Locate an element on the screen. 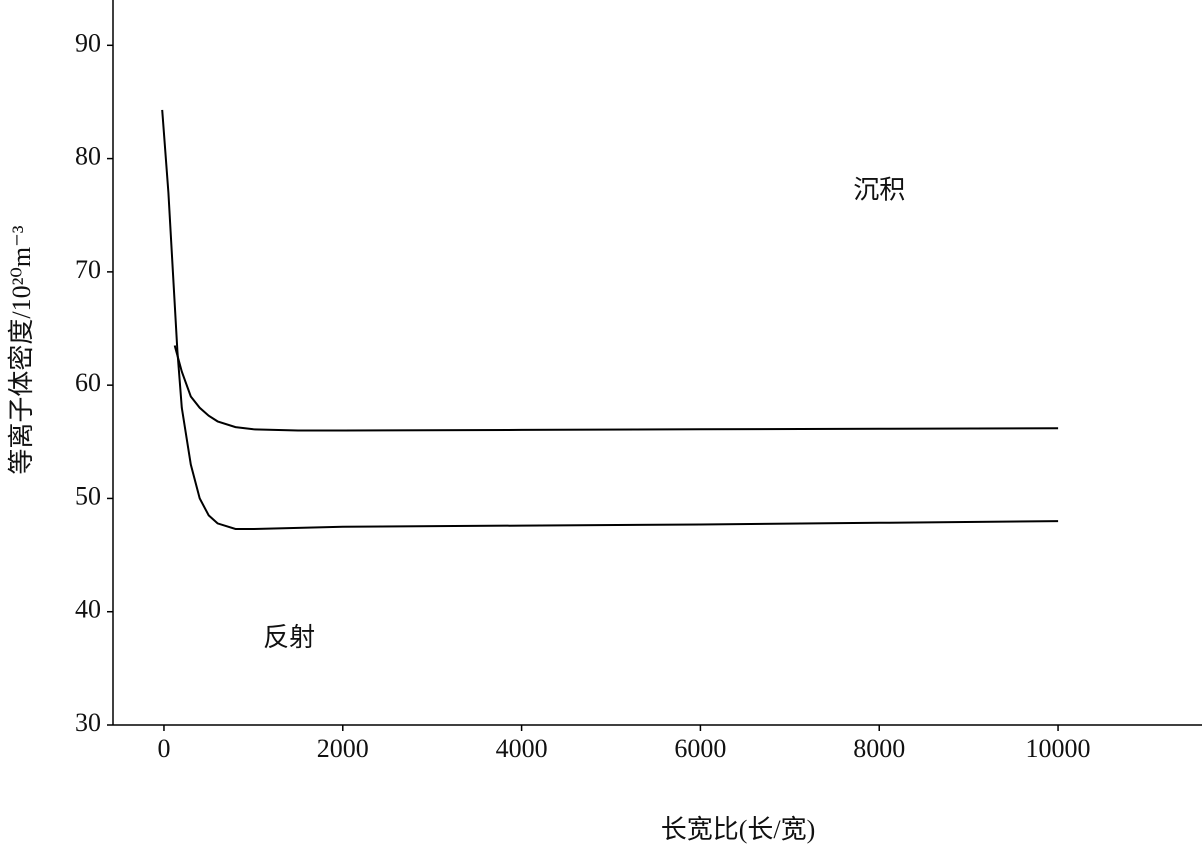  y-tick-label: 40 is located at coordinates (88, 609).